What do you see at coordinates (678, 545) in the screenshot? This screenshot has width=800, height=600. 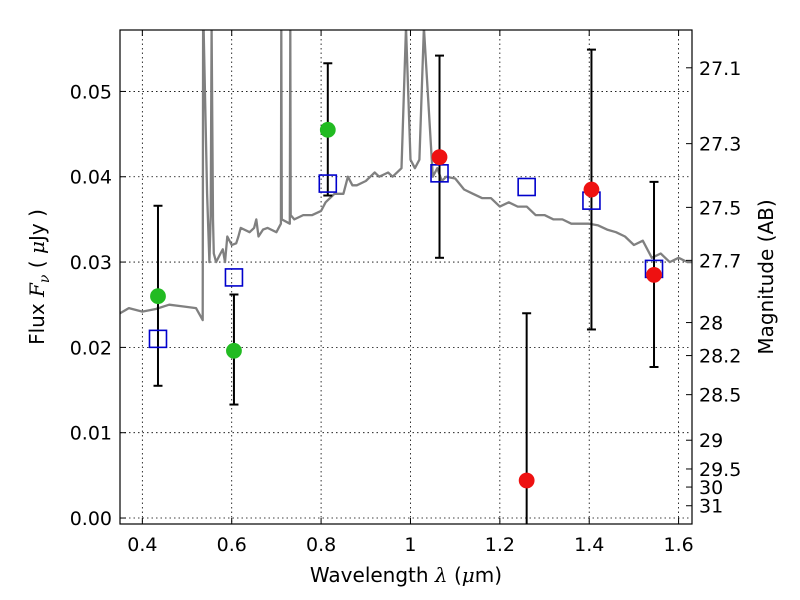 I see `x-tick-label: 1.6` at bounding box center [678, 545].